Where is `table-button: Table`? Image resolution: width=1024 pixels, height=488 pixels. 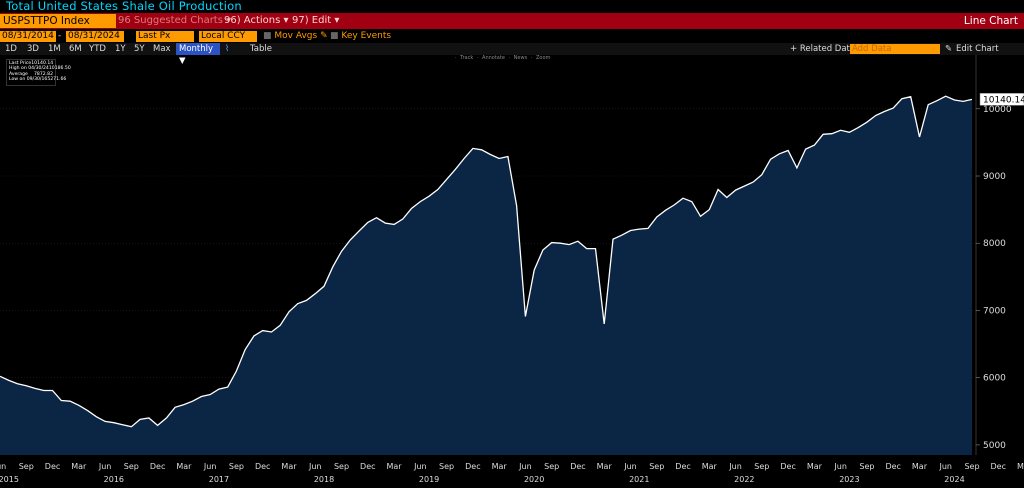
table-button: Table is located at coordinates (261, 49).